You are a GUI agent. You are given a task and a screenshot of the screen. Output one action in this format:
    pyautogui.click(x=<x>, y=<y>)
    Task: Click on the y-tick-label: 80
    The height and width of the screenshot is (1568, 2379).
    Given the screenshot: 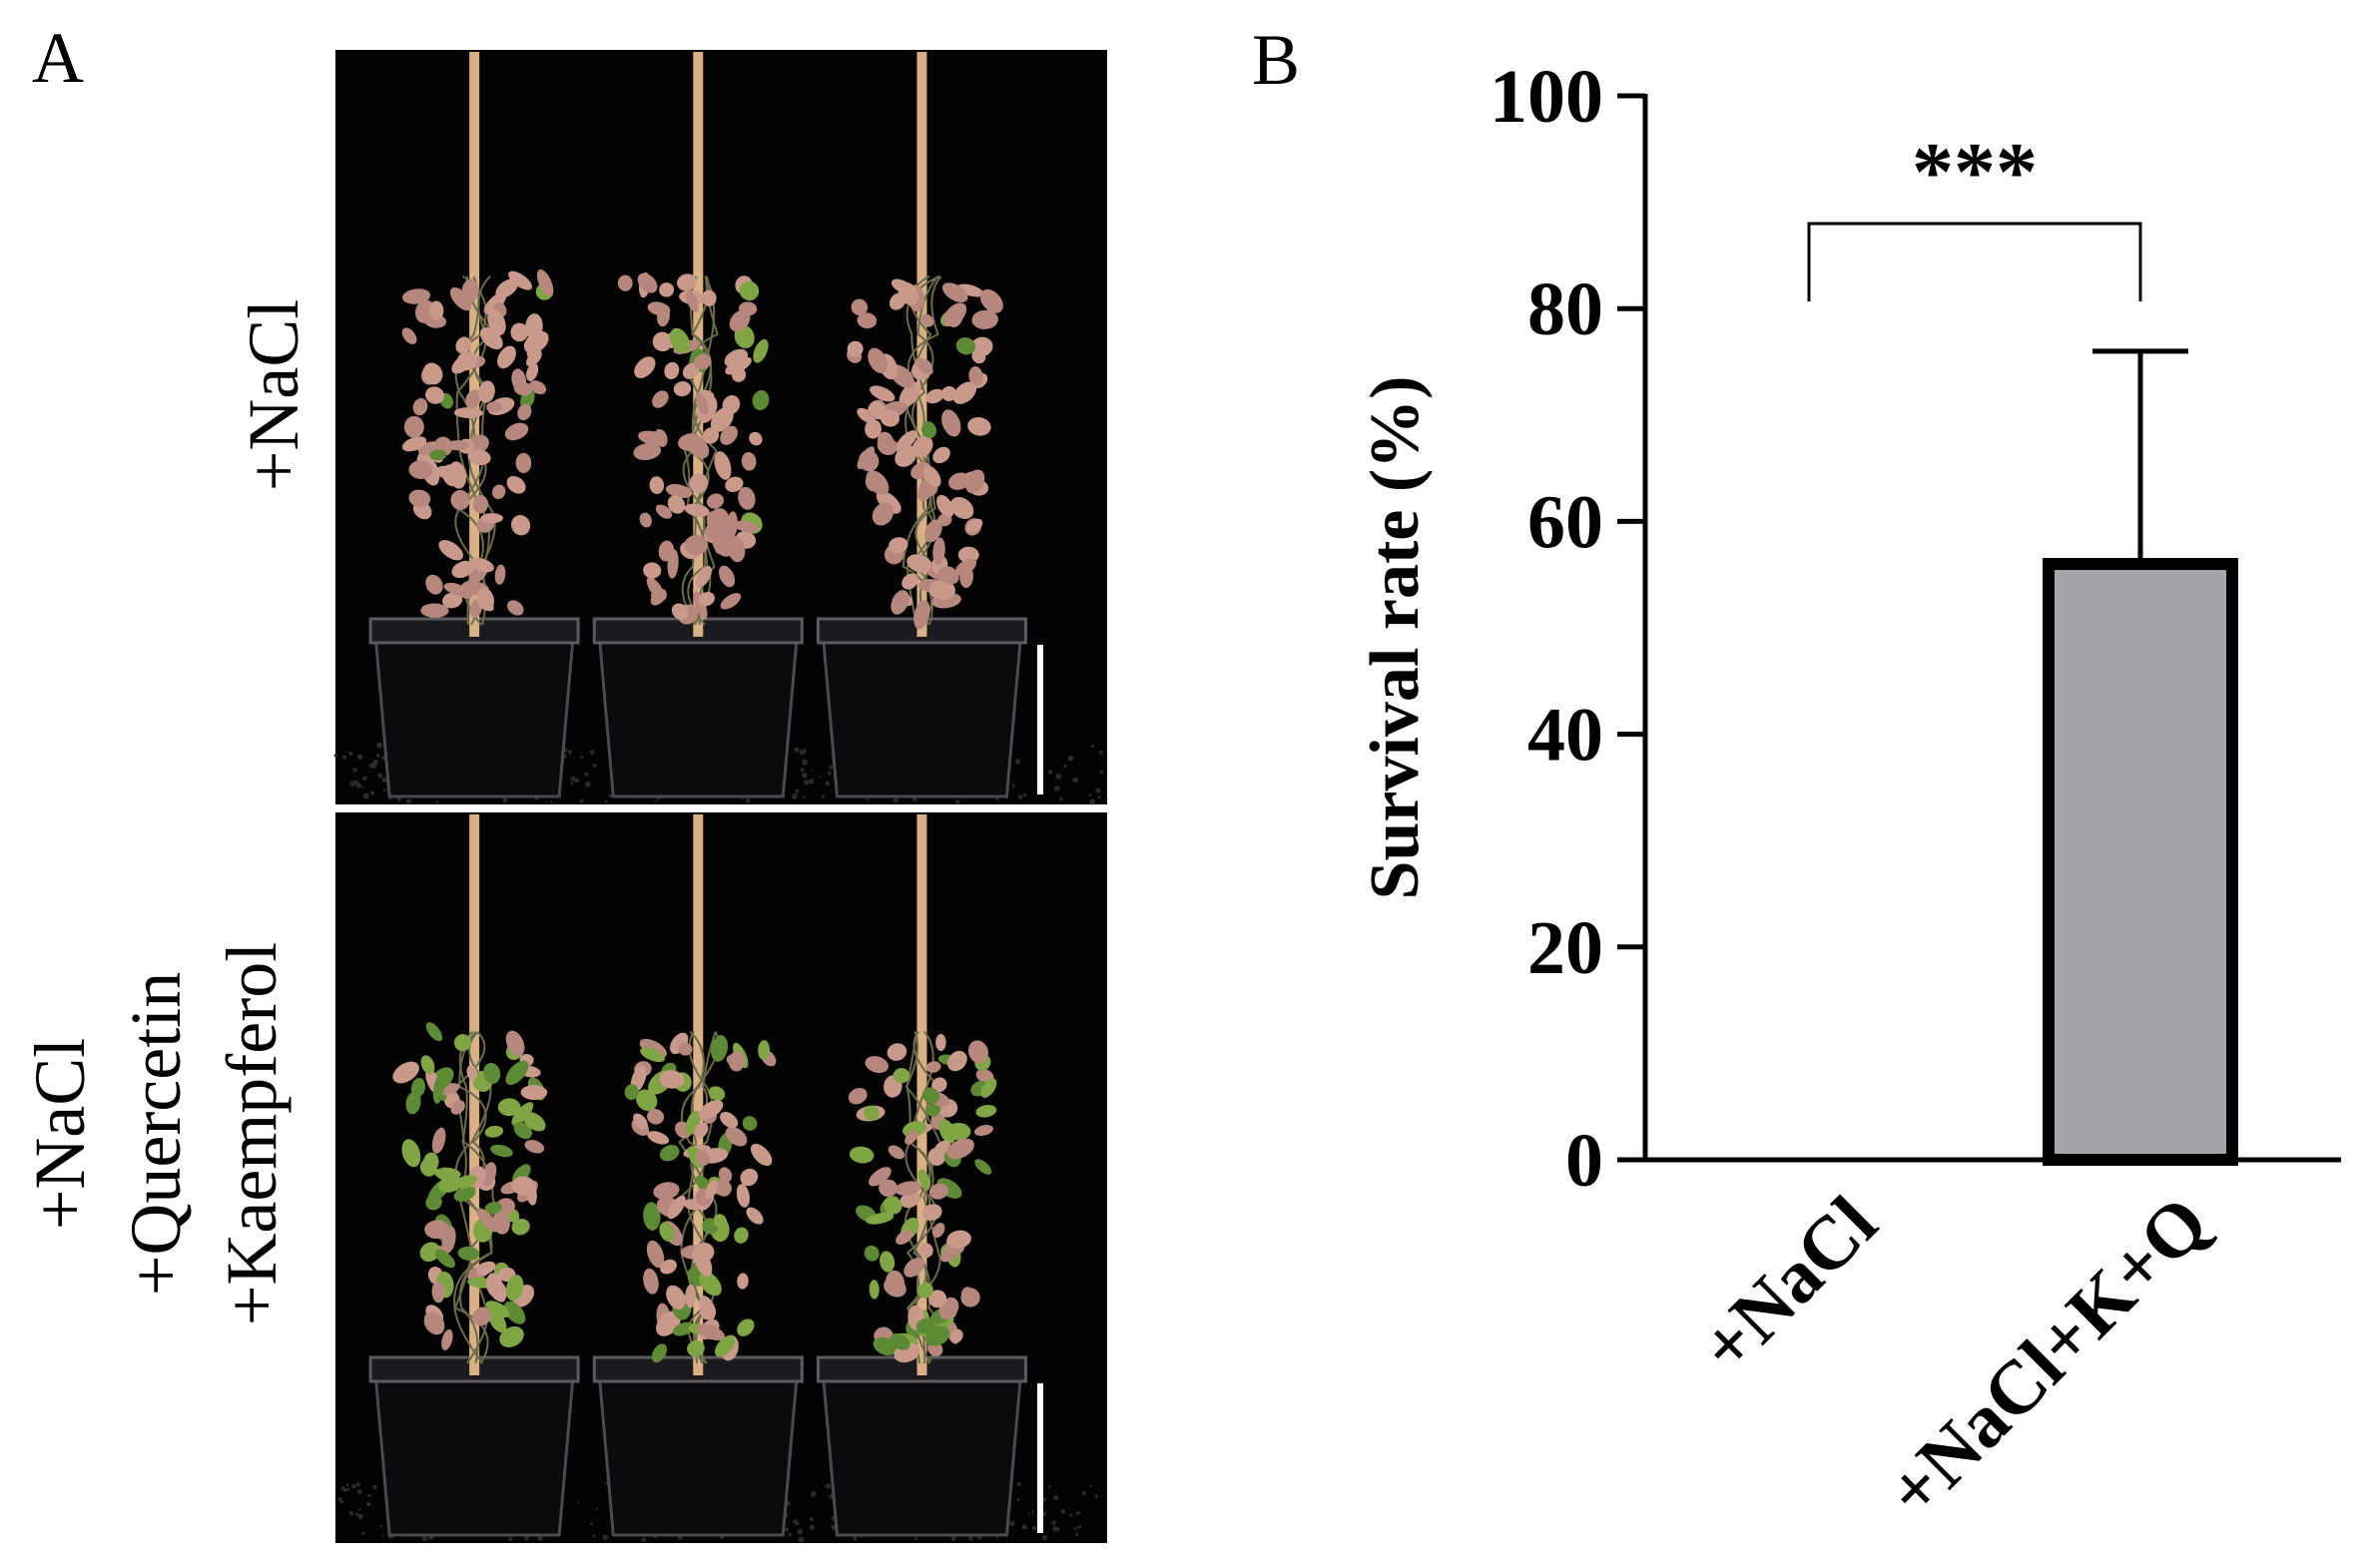 What is the action you would take?
    pyautogui.click(x=1565, y=309)
    